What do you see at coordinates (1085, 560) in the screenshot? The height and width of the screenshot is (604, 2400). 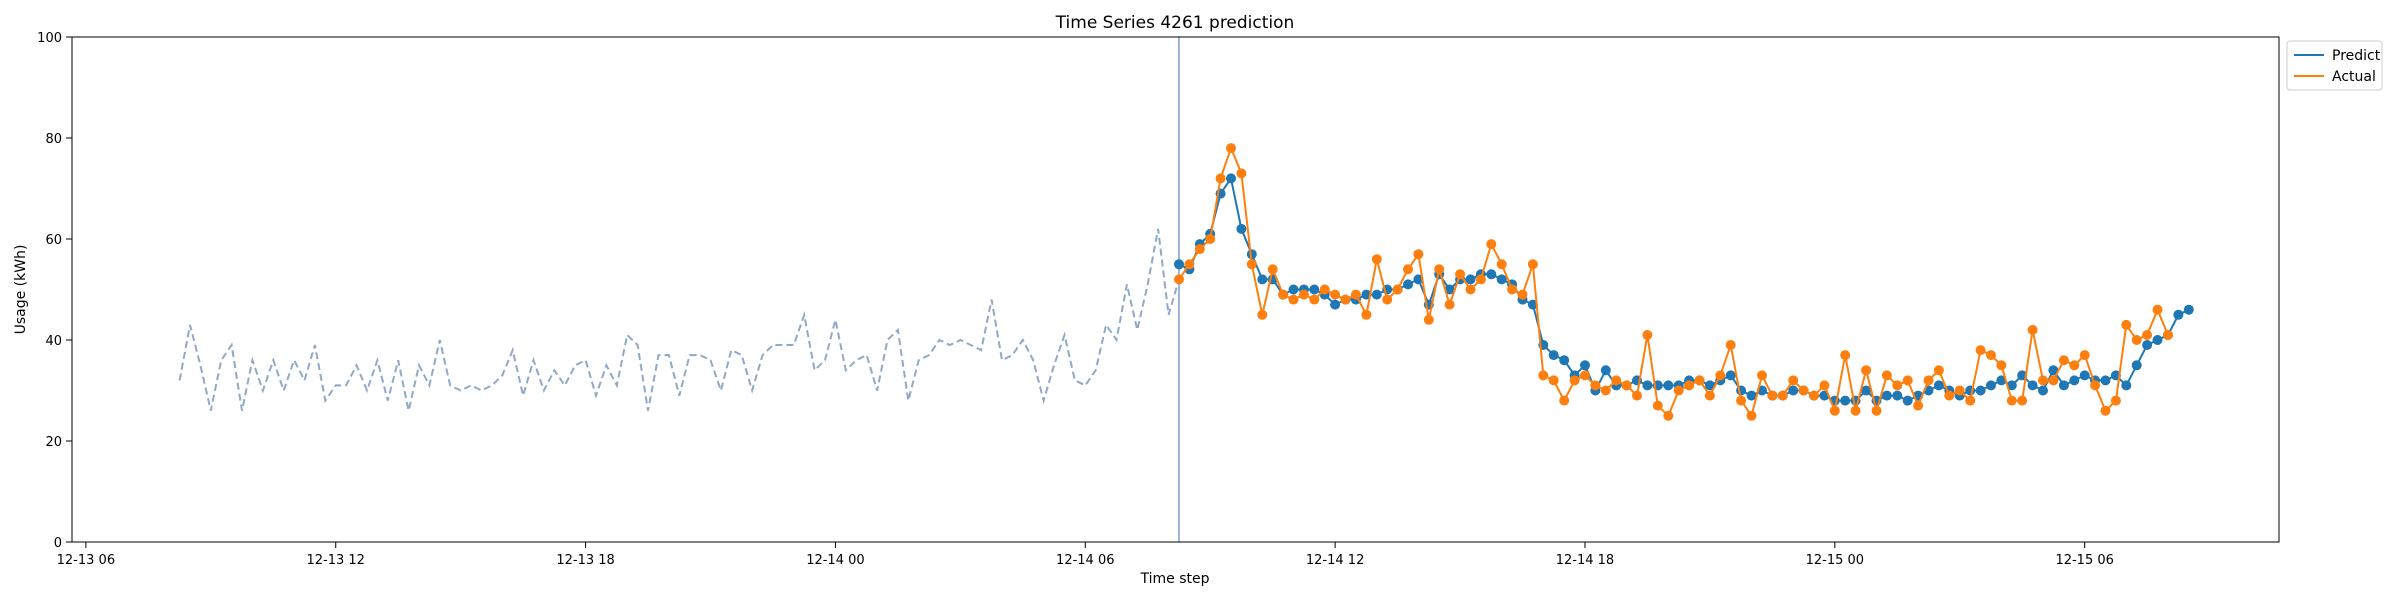 I see `x-tick-label: 12-14 06` at bounding box center [1085, 560].